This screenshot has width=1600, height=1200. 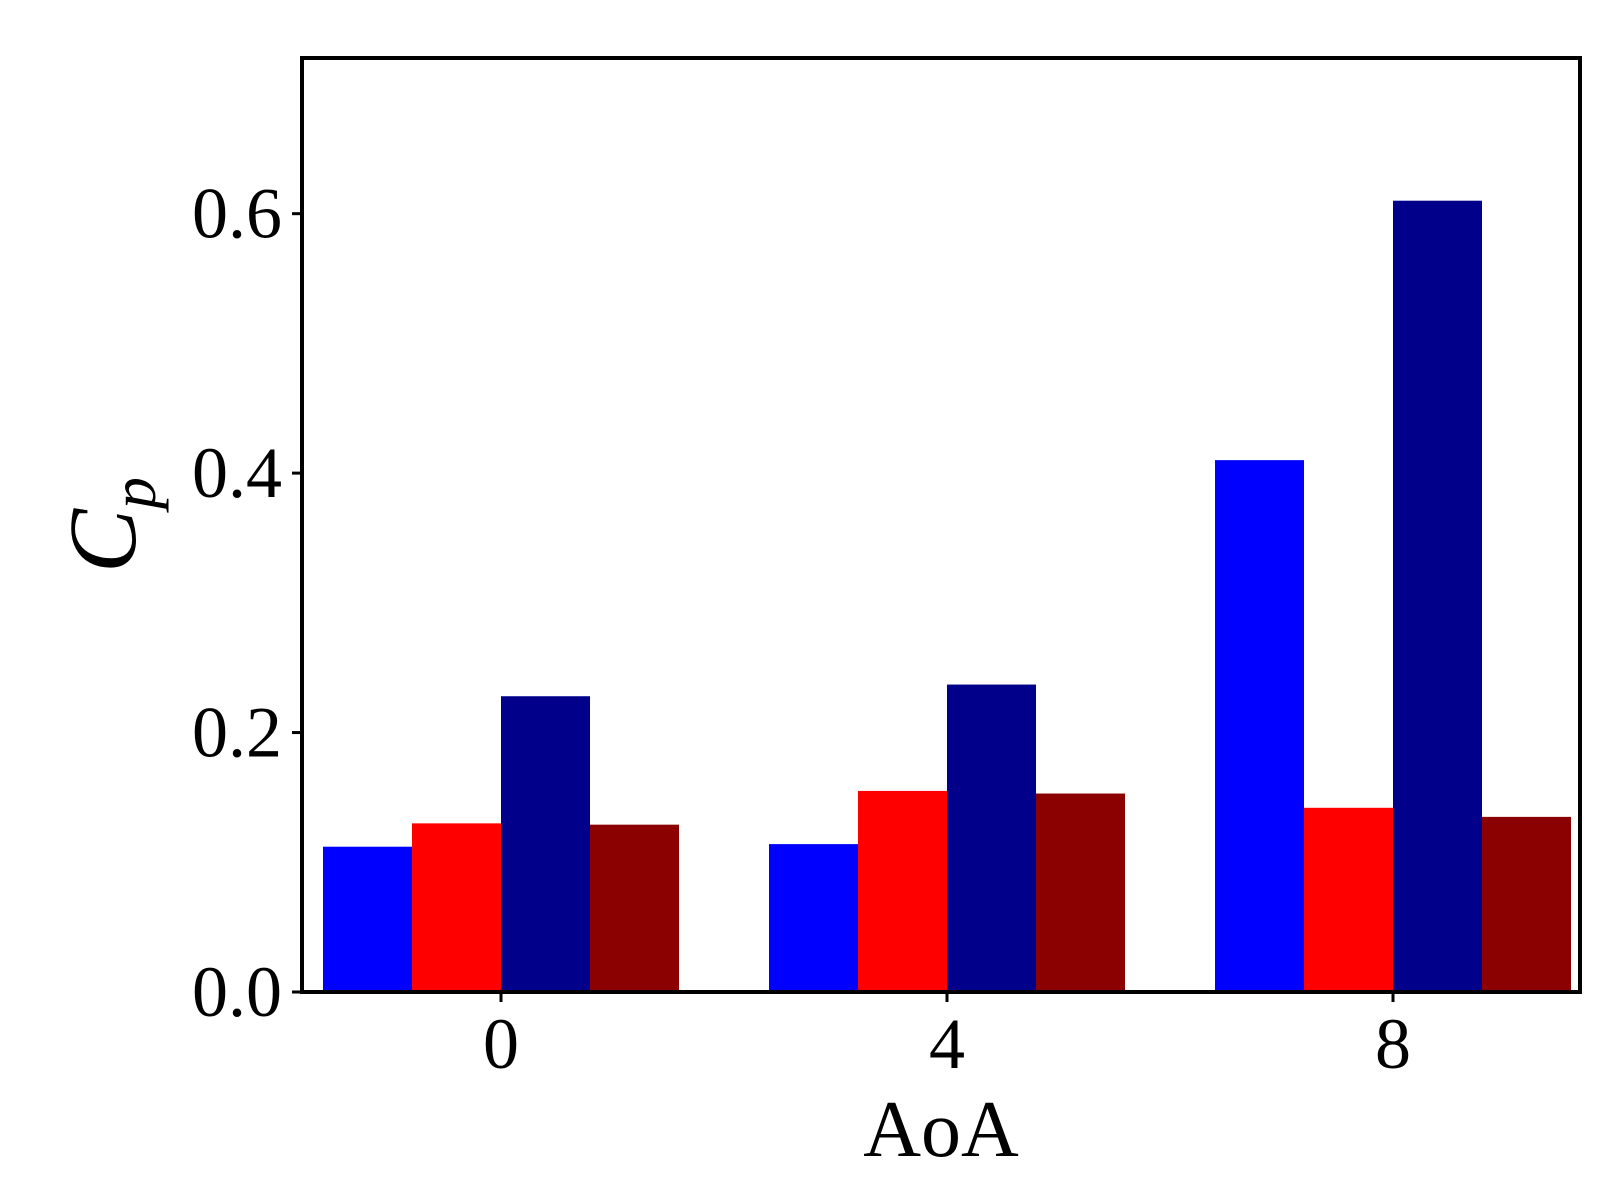 What do you see at coordinates (813, 918) in the screenshot?
I see `bar-cat4-series1` at bounding box center [813, 918].